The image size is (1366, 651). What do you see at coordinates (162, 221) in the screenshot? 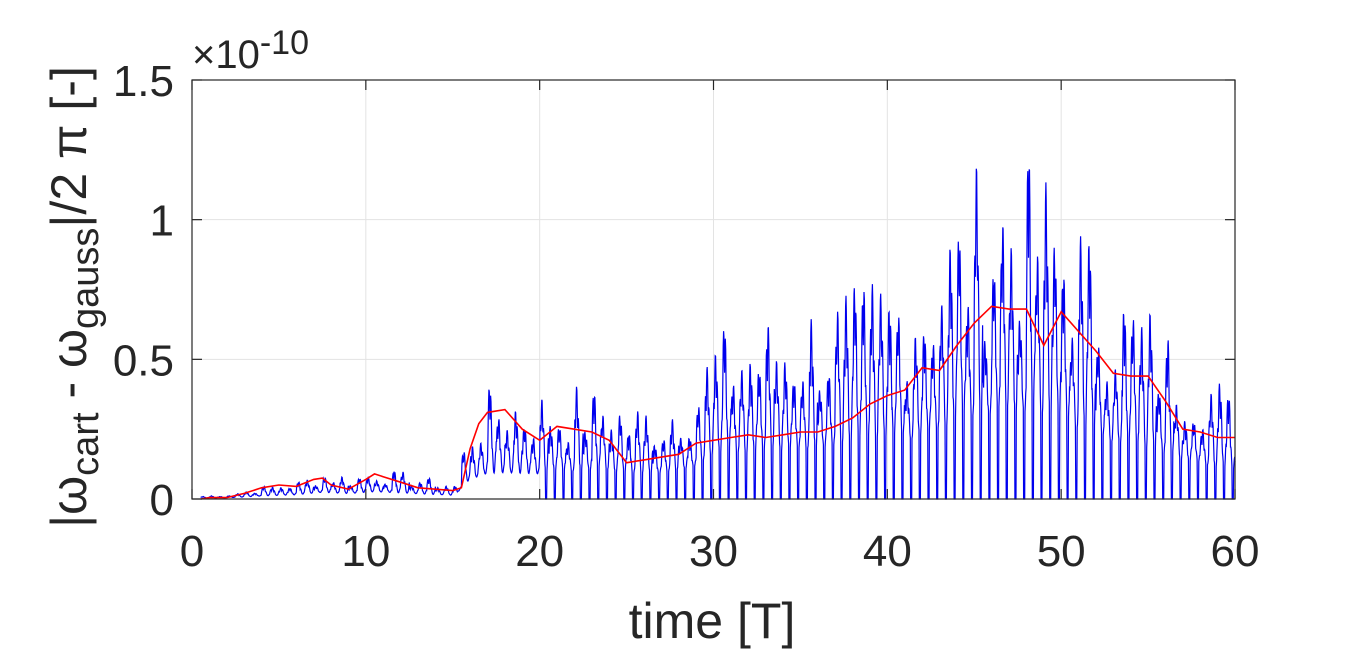
I see `y-tick-label: 1` at bounding box center [162, 221].